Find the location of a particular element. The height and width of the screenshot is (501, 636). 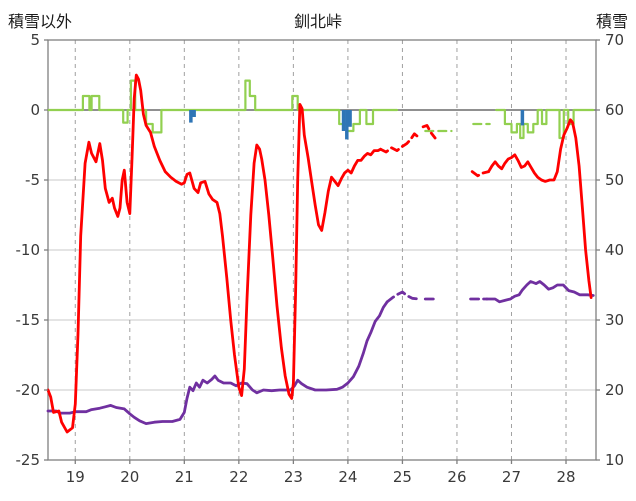

svg-text: 10 is located at coordinates (614, 460).